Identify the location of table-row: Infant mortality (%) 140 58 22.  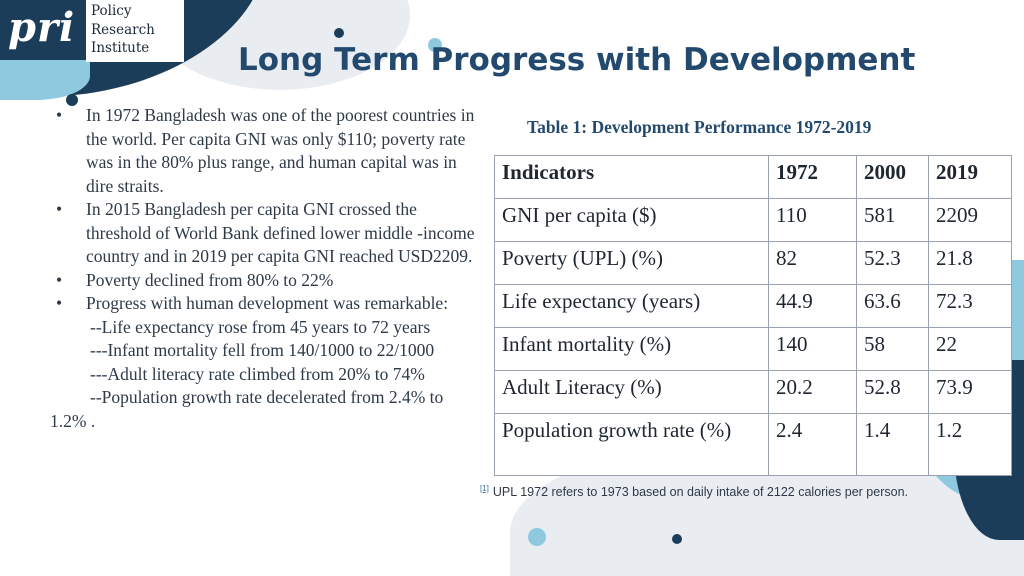
(753, 349).